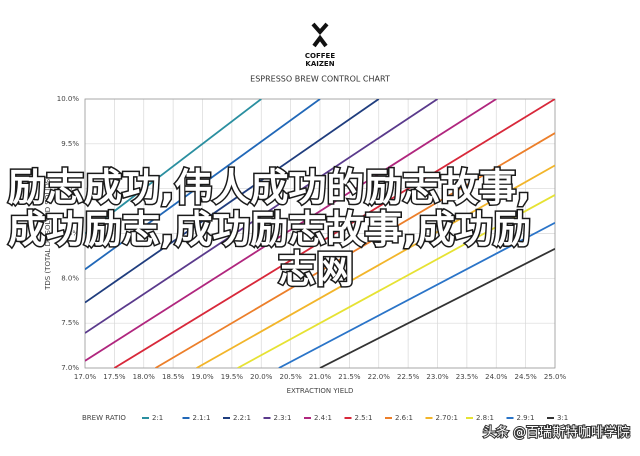 The width and height of the screenshot is (640, 456). Describe the element at coordinates (68, 99) in the screenshot. I see `y-tick-label: 10.0%` at that location.